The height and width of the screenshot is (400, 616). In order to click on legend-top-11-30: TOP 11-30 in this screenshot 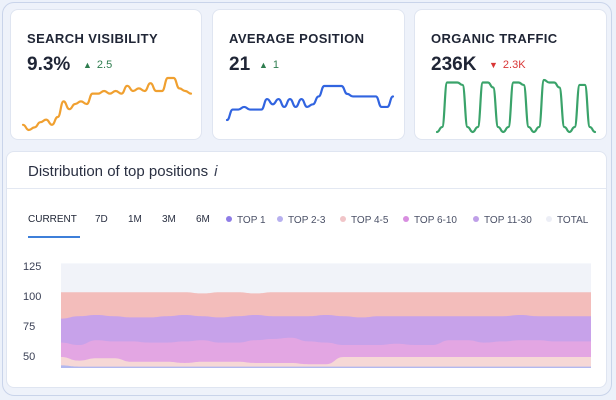, I will do `click(502, 220)`.